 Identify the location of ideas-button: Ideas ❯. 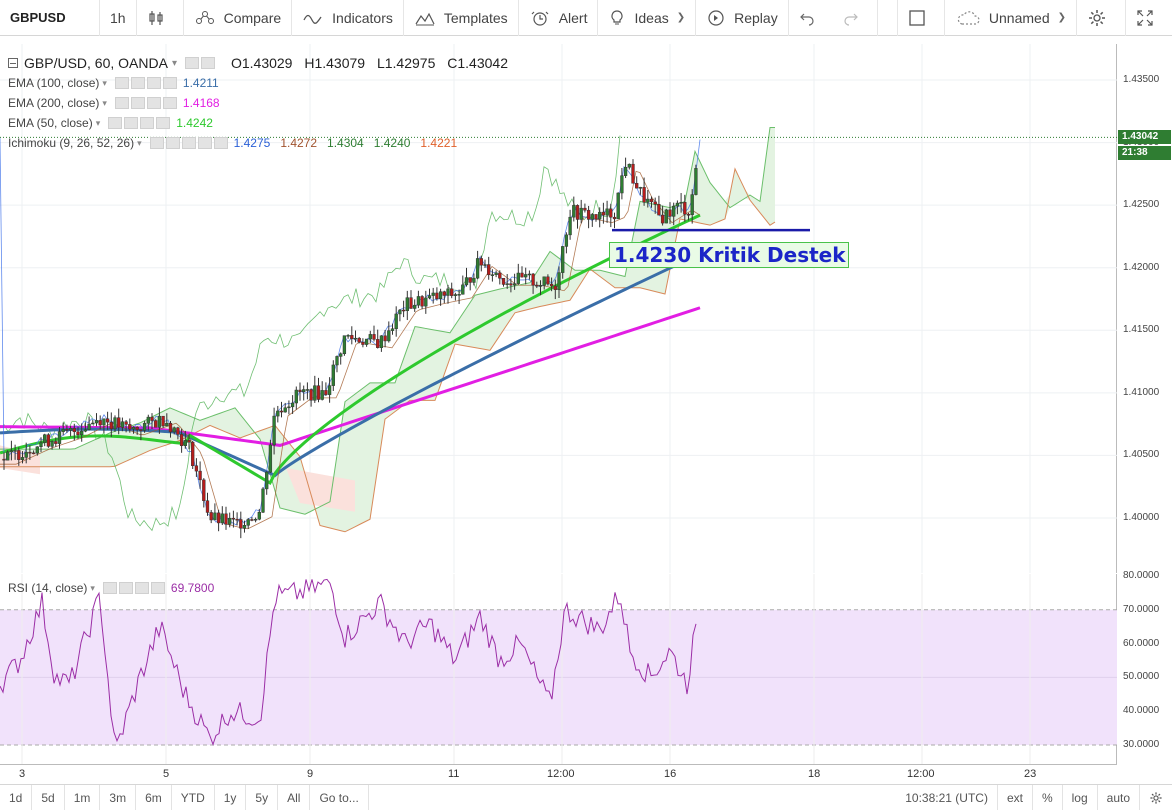
(647, 18).